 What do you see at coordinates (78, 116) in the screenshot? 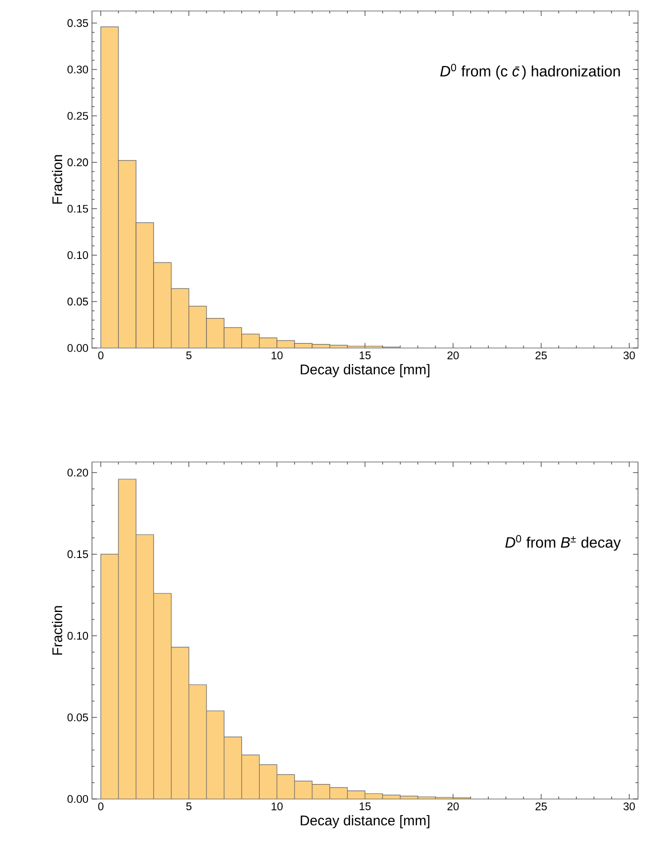
I see `y-tick-label: 0.25` at bounding box center [78, 116].